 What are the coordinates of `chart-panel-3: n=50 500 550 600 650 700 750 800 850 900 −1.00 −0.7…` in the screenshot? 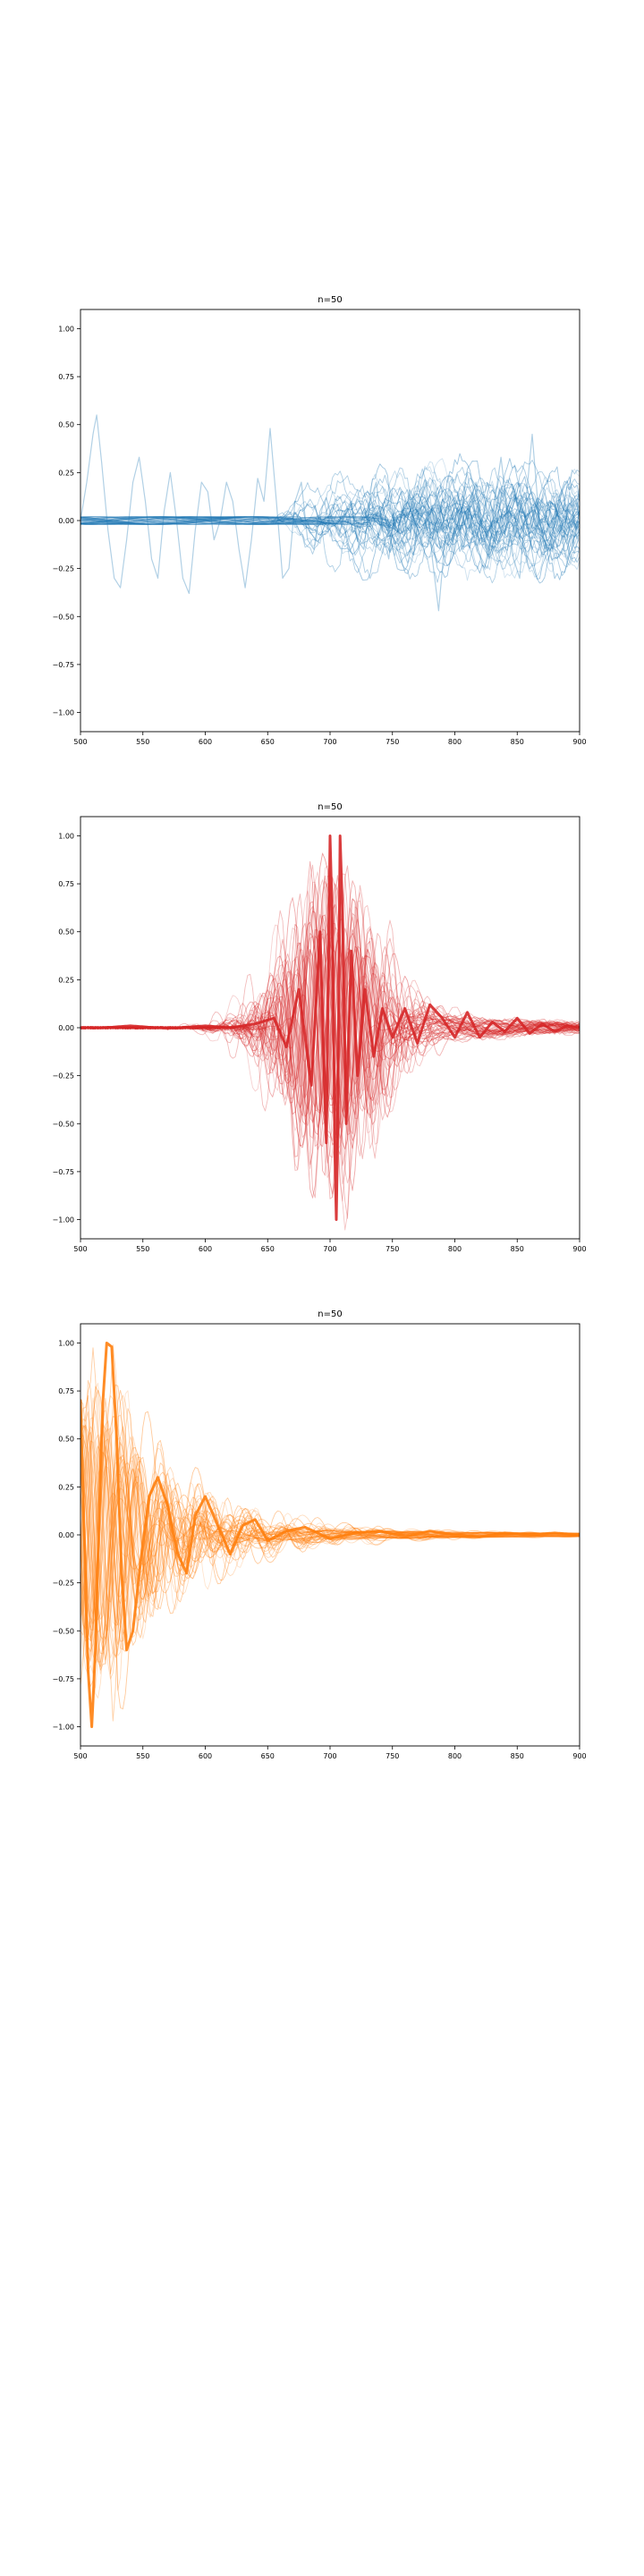 It's located at (319, 1534).